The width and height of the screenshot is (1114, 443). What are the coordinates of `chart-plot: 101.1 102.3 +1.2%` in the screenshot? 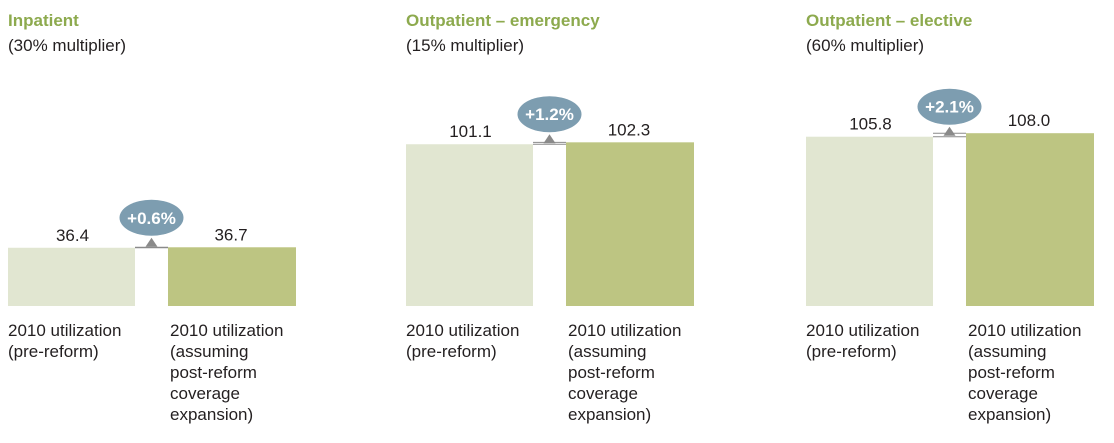 It's located at (550, 201).